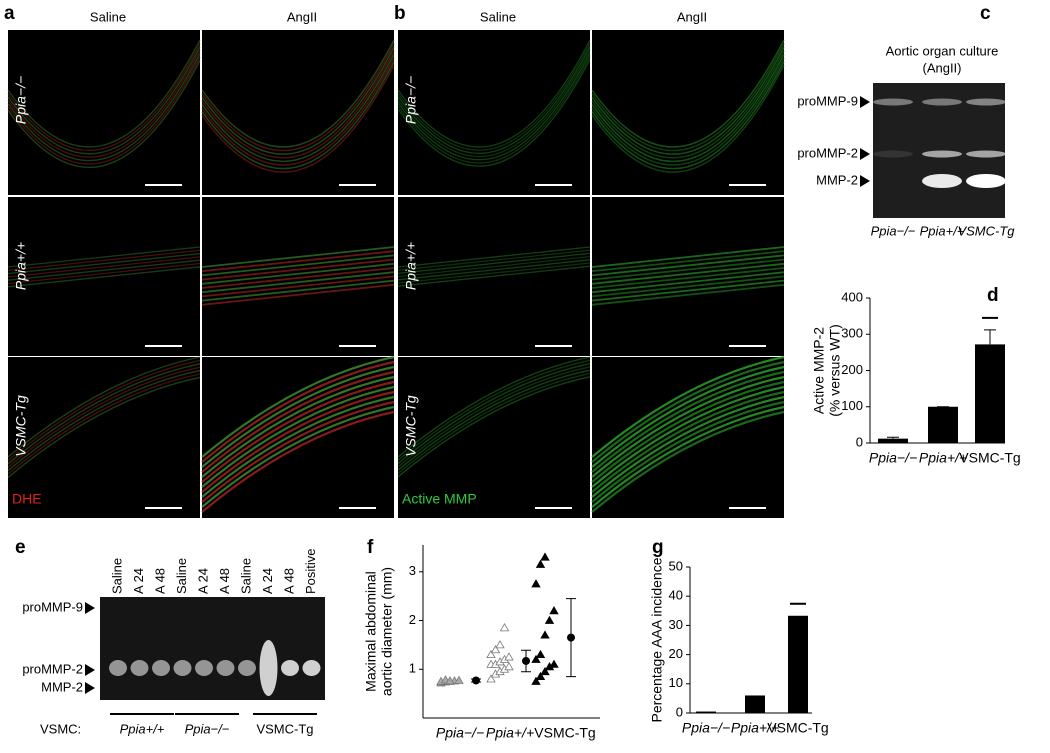 Image resolution: width=1050 pixels, height=753 pixels. Describe the element at coordinates (412, 570) in the screenshot. I see `y-tick-label: 3` at that location.